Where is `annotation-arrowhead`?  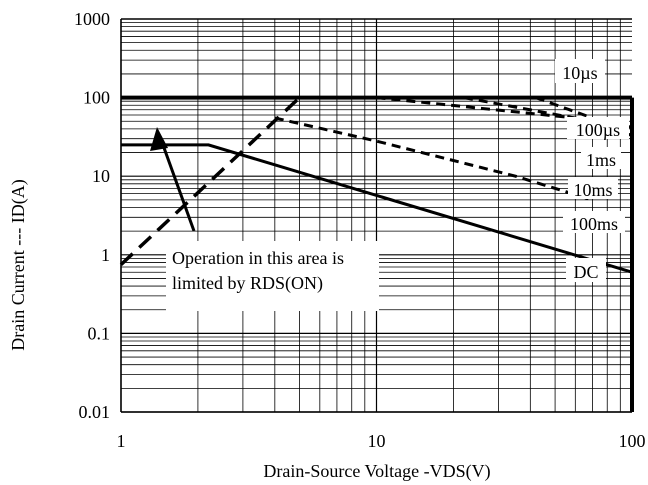
annotation-arrowhead is located at coordinates (159, 139).